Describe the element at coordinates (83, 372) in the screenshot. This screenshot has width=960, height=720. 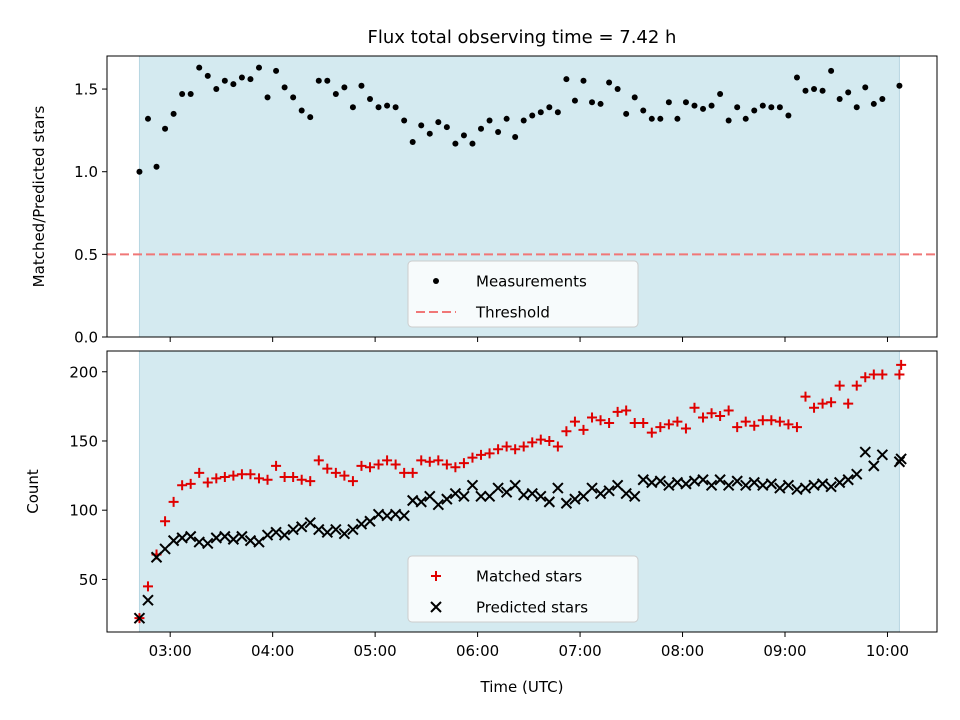
I see `y-tick-label: 200` at that location.